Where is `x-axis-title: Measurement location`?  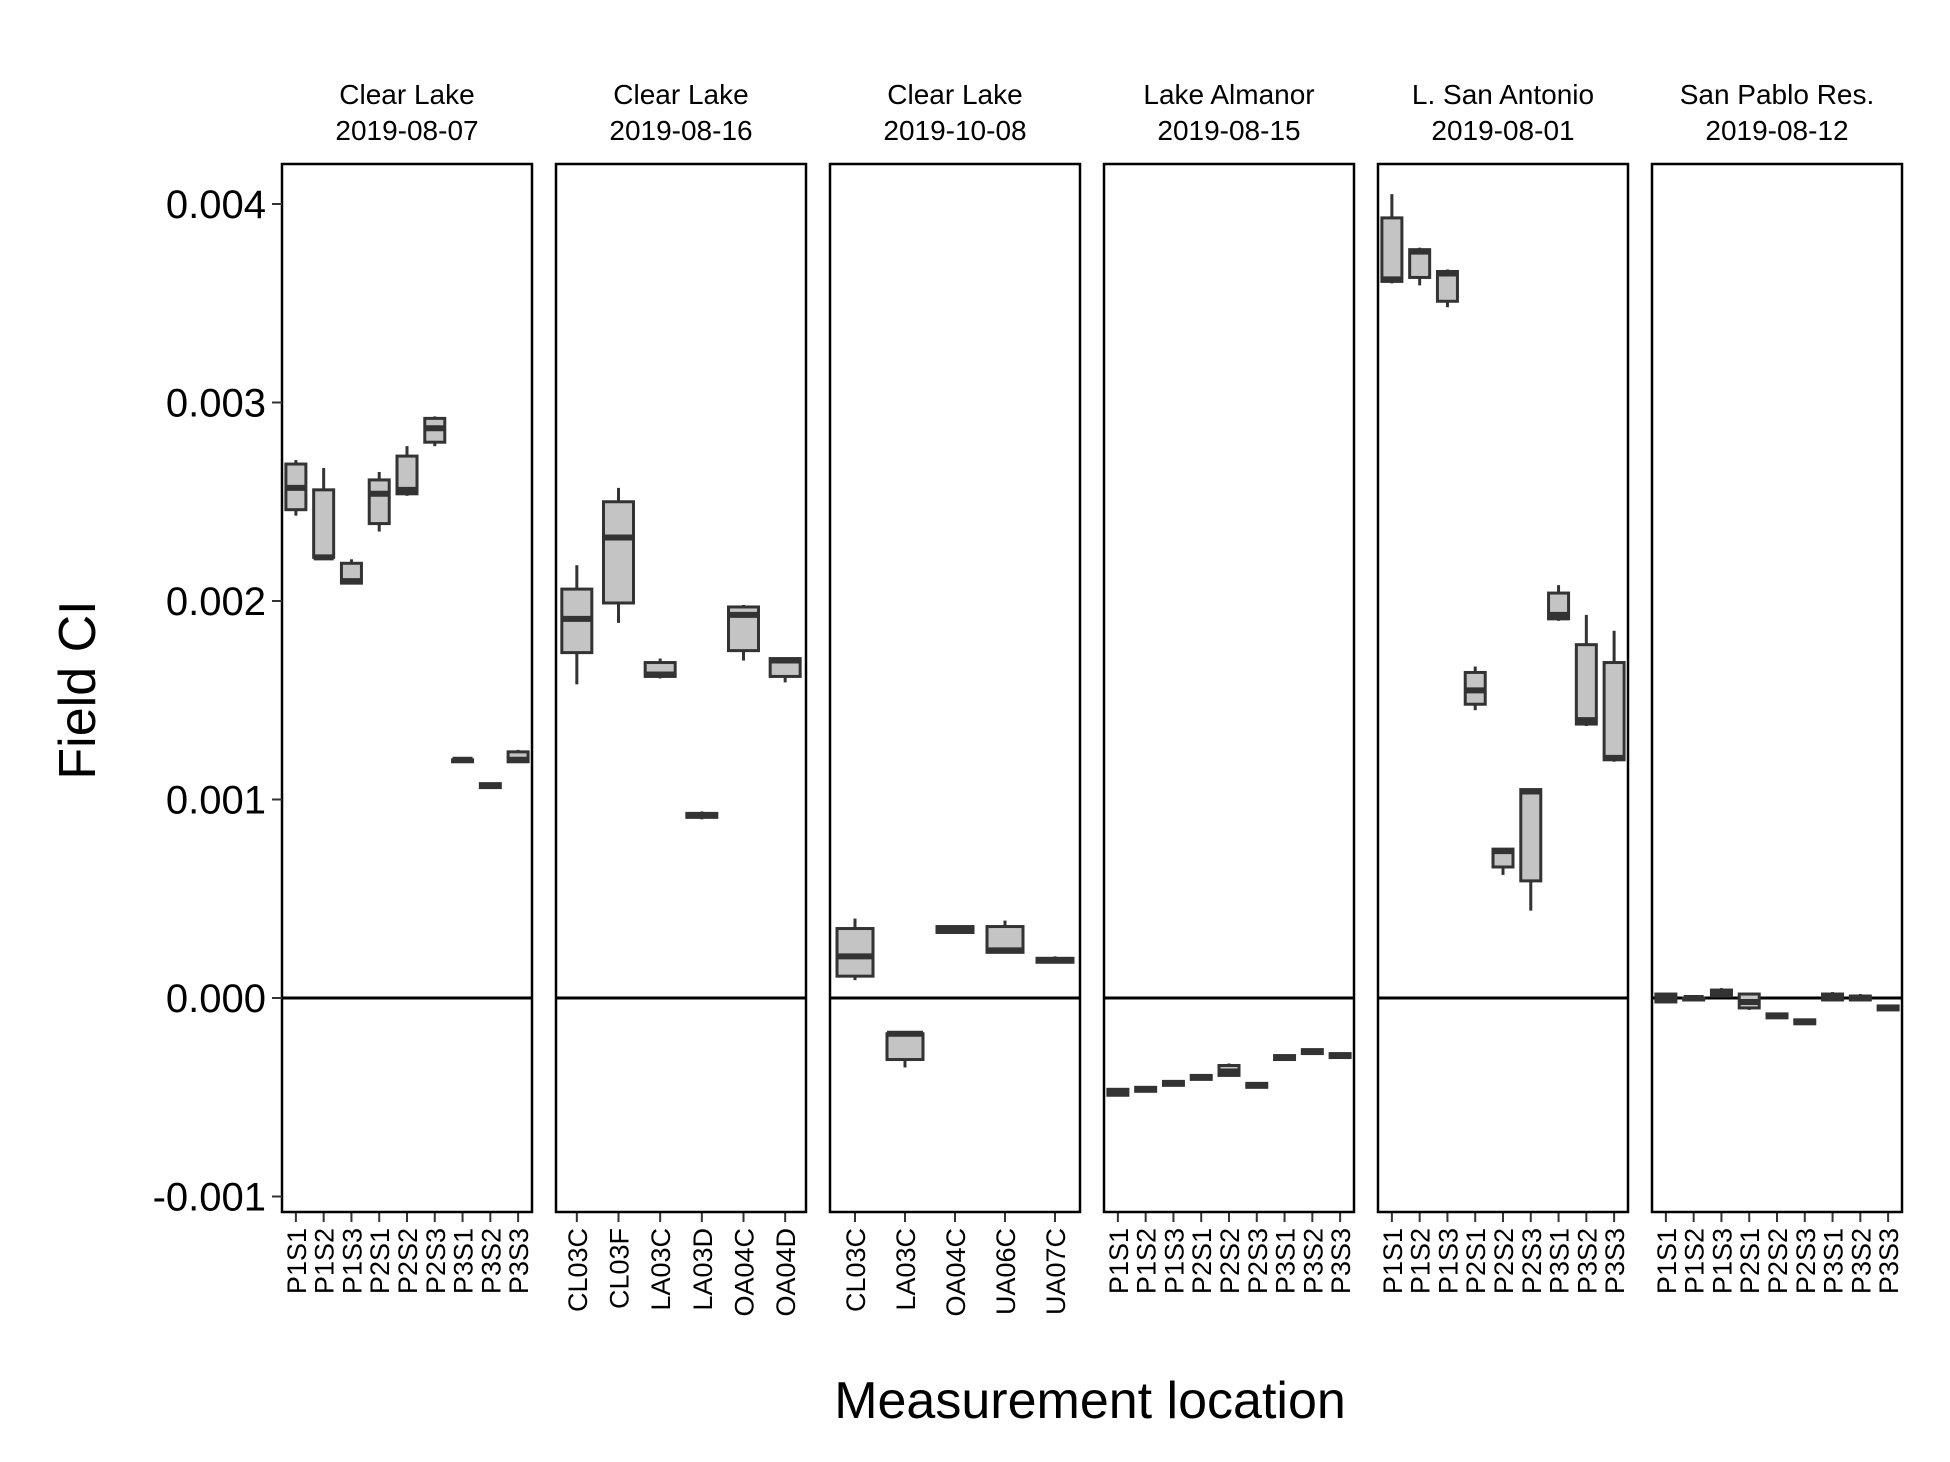
x-axis-title: Measurement location is located at coordinates (1090, 1401).